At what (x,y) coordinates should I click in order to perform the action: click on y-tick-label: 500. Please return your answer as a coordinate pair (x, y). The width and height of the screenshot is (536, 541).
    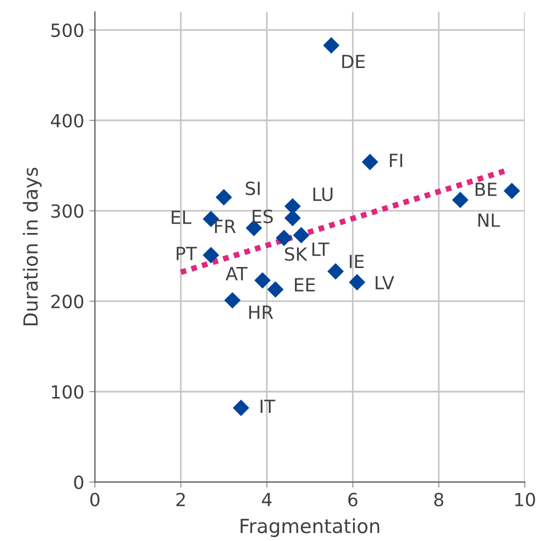
    Looking at the image, I should click on (67, 30).